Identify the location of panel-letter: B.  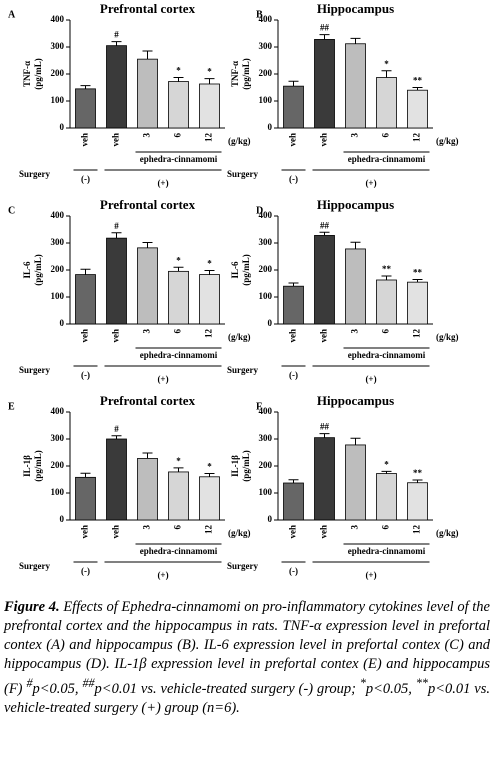
(259, 14).